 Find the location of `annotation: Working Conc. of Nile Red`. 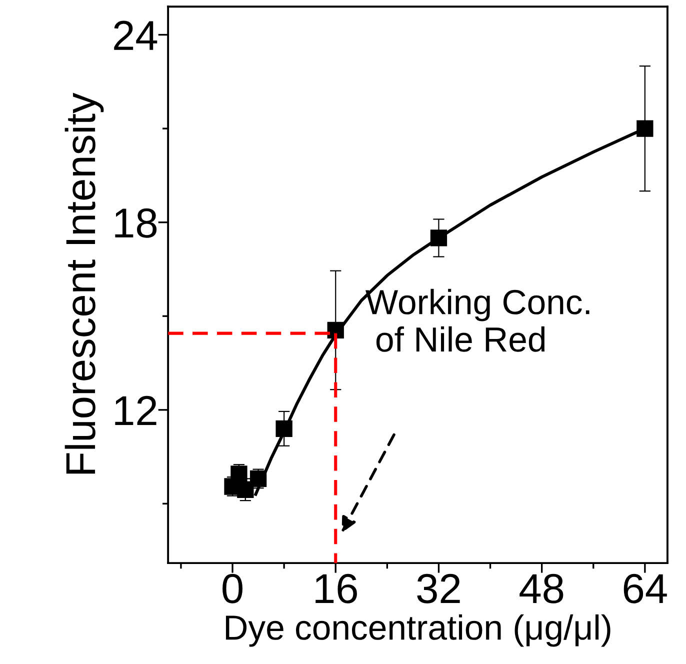

annotation: Working Conc. of Nile Red is located at coordinates (477, 320).